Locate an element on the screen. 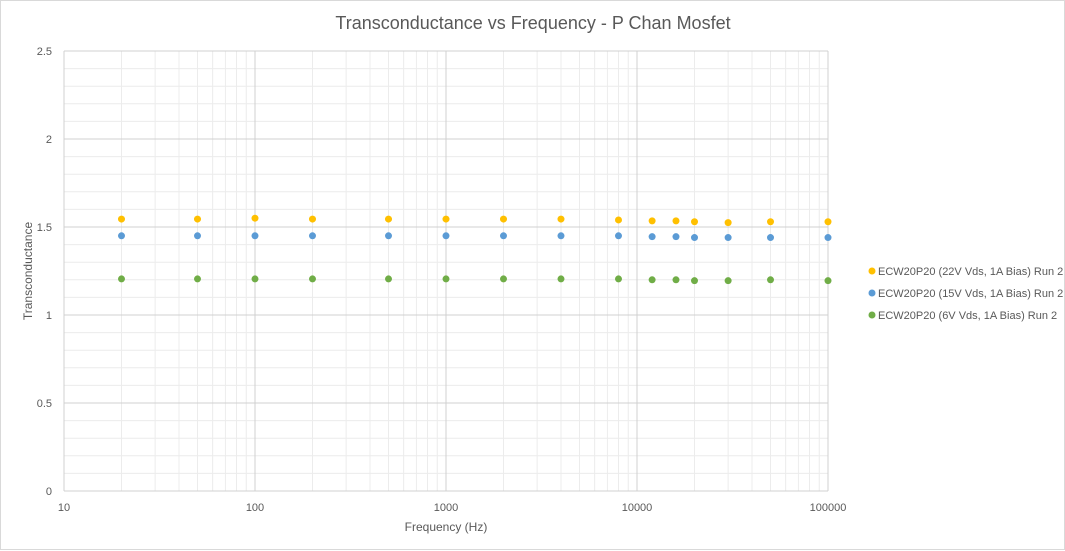 Image resolution: width=1065 pixels, height=551 pixels. x-tick-label: 10 is located at coordinates (64, 508).